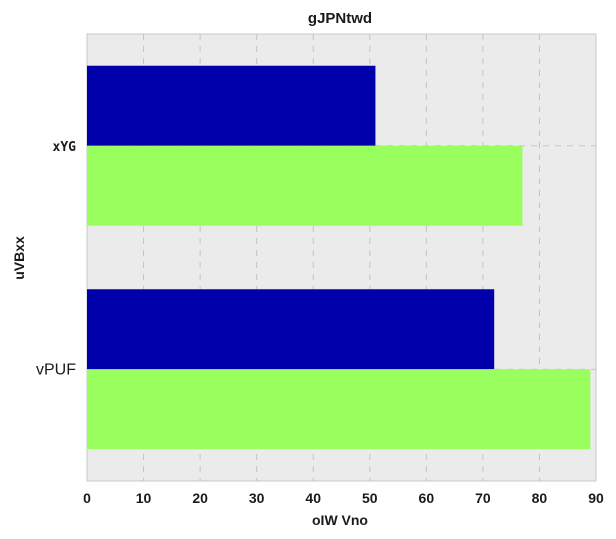  Describe the element at coordinates (65, 147) in the screenshot. I see `y-category-label: xYG` at that location.